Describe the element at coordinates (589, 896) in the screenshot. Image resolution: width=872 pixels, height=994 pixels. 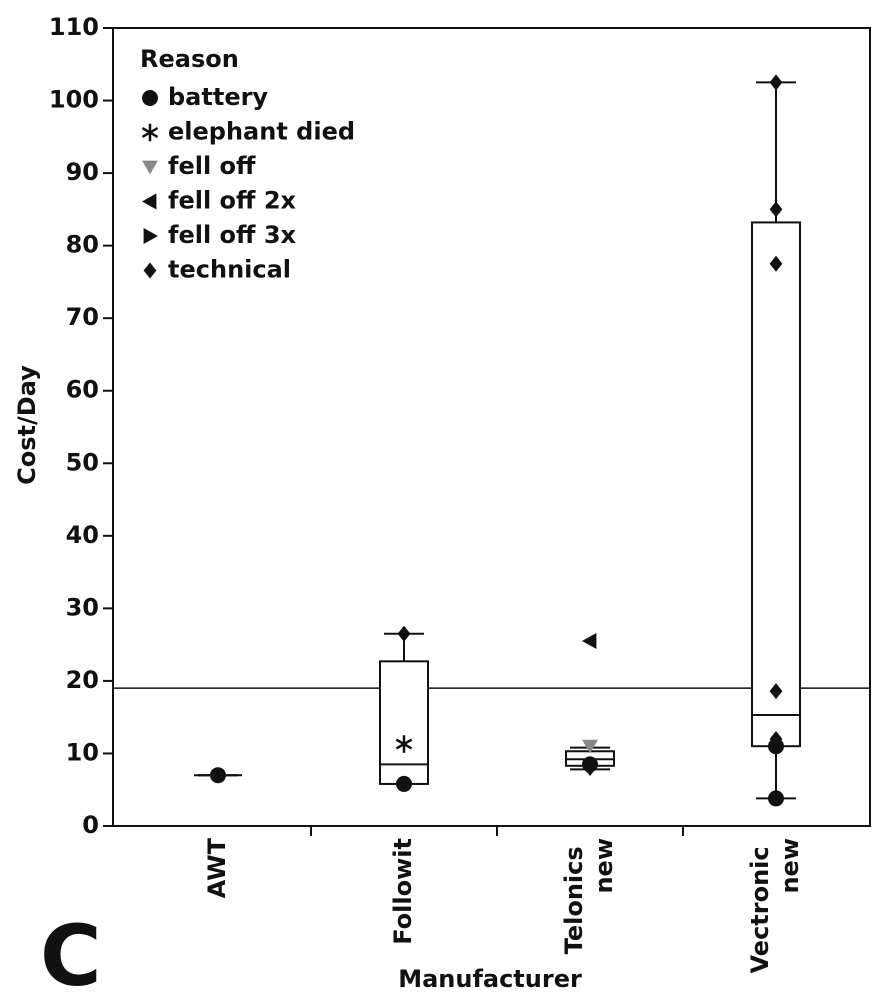
I see `x-tick-label: Telonics new` at that location.